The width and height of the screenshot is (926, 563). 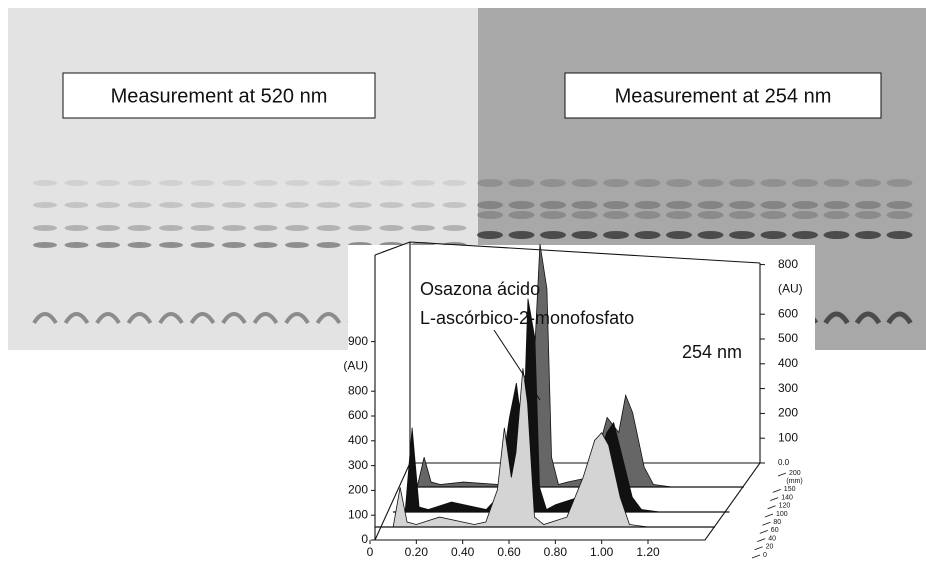 What do you see at coordinates (765, 555) in the screenshot?
I see `z-tick-label: 0` at bounding box center [765, 555].